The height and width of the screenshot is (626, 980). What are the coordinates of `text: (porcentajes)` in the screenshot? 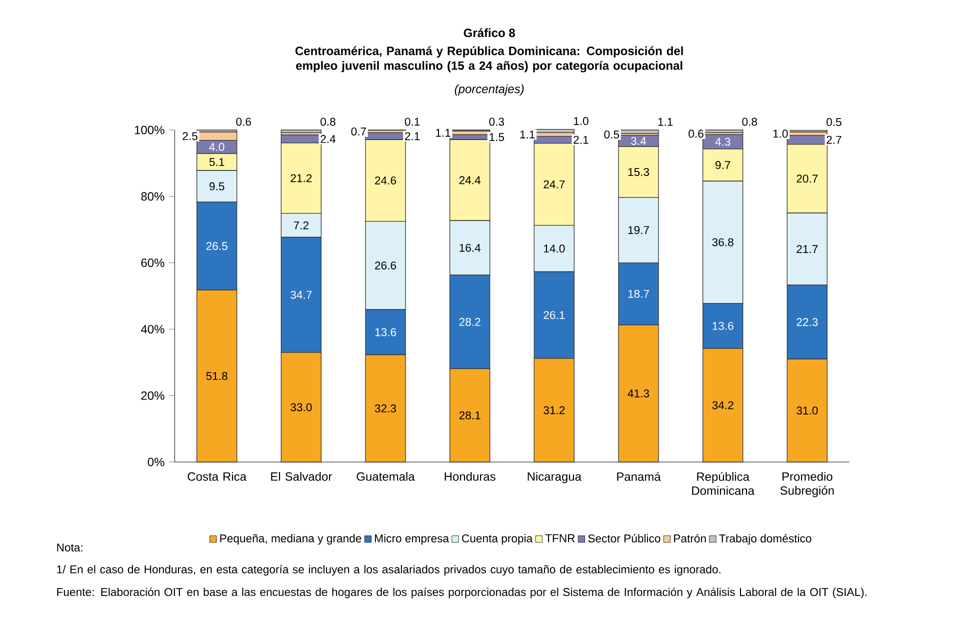 It's located at (489, 90).